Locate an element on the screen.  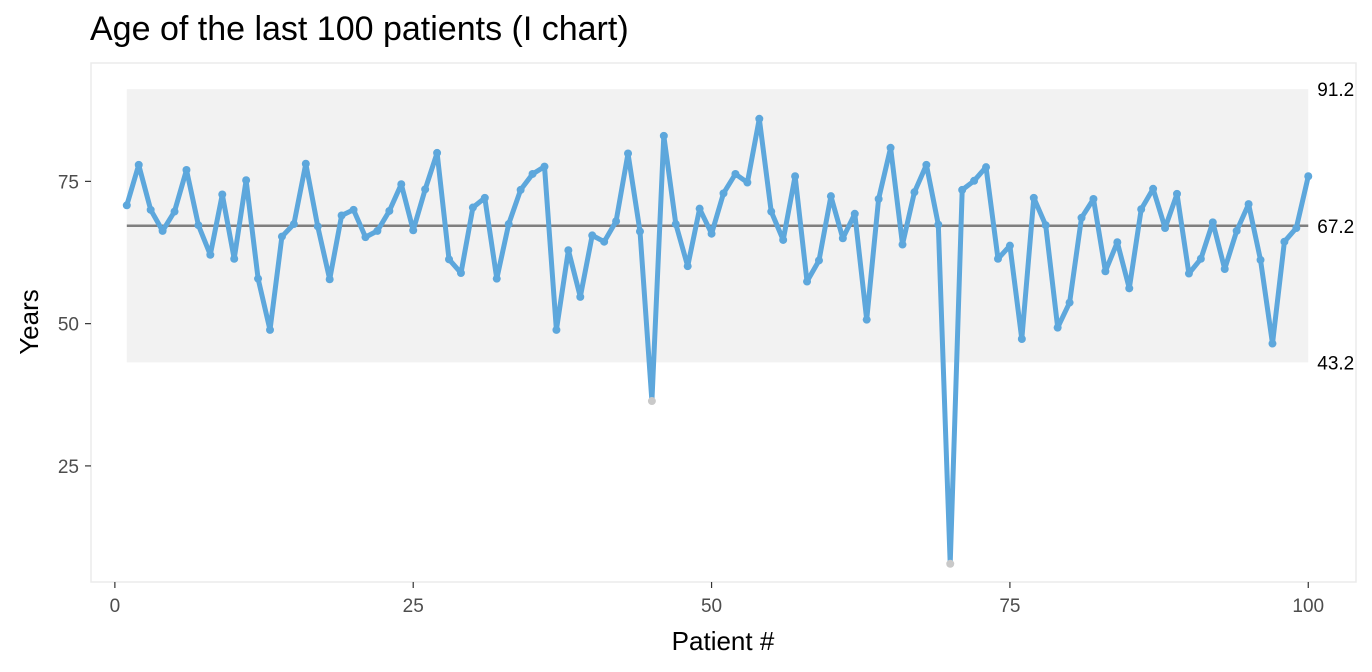
center-line-label: 67.2 is located at coordinates (1335, 227).